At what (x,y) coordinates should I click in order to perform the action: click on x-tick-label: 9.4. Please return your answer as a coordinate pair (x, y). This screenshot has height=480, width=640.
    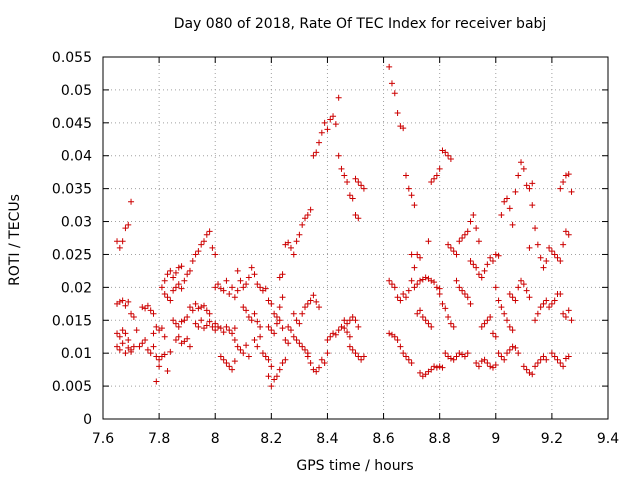
    Looking at the image, I should click on (608, 439).